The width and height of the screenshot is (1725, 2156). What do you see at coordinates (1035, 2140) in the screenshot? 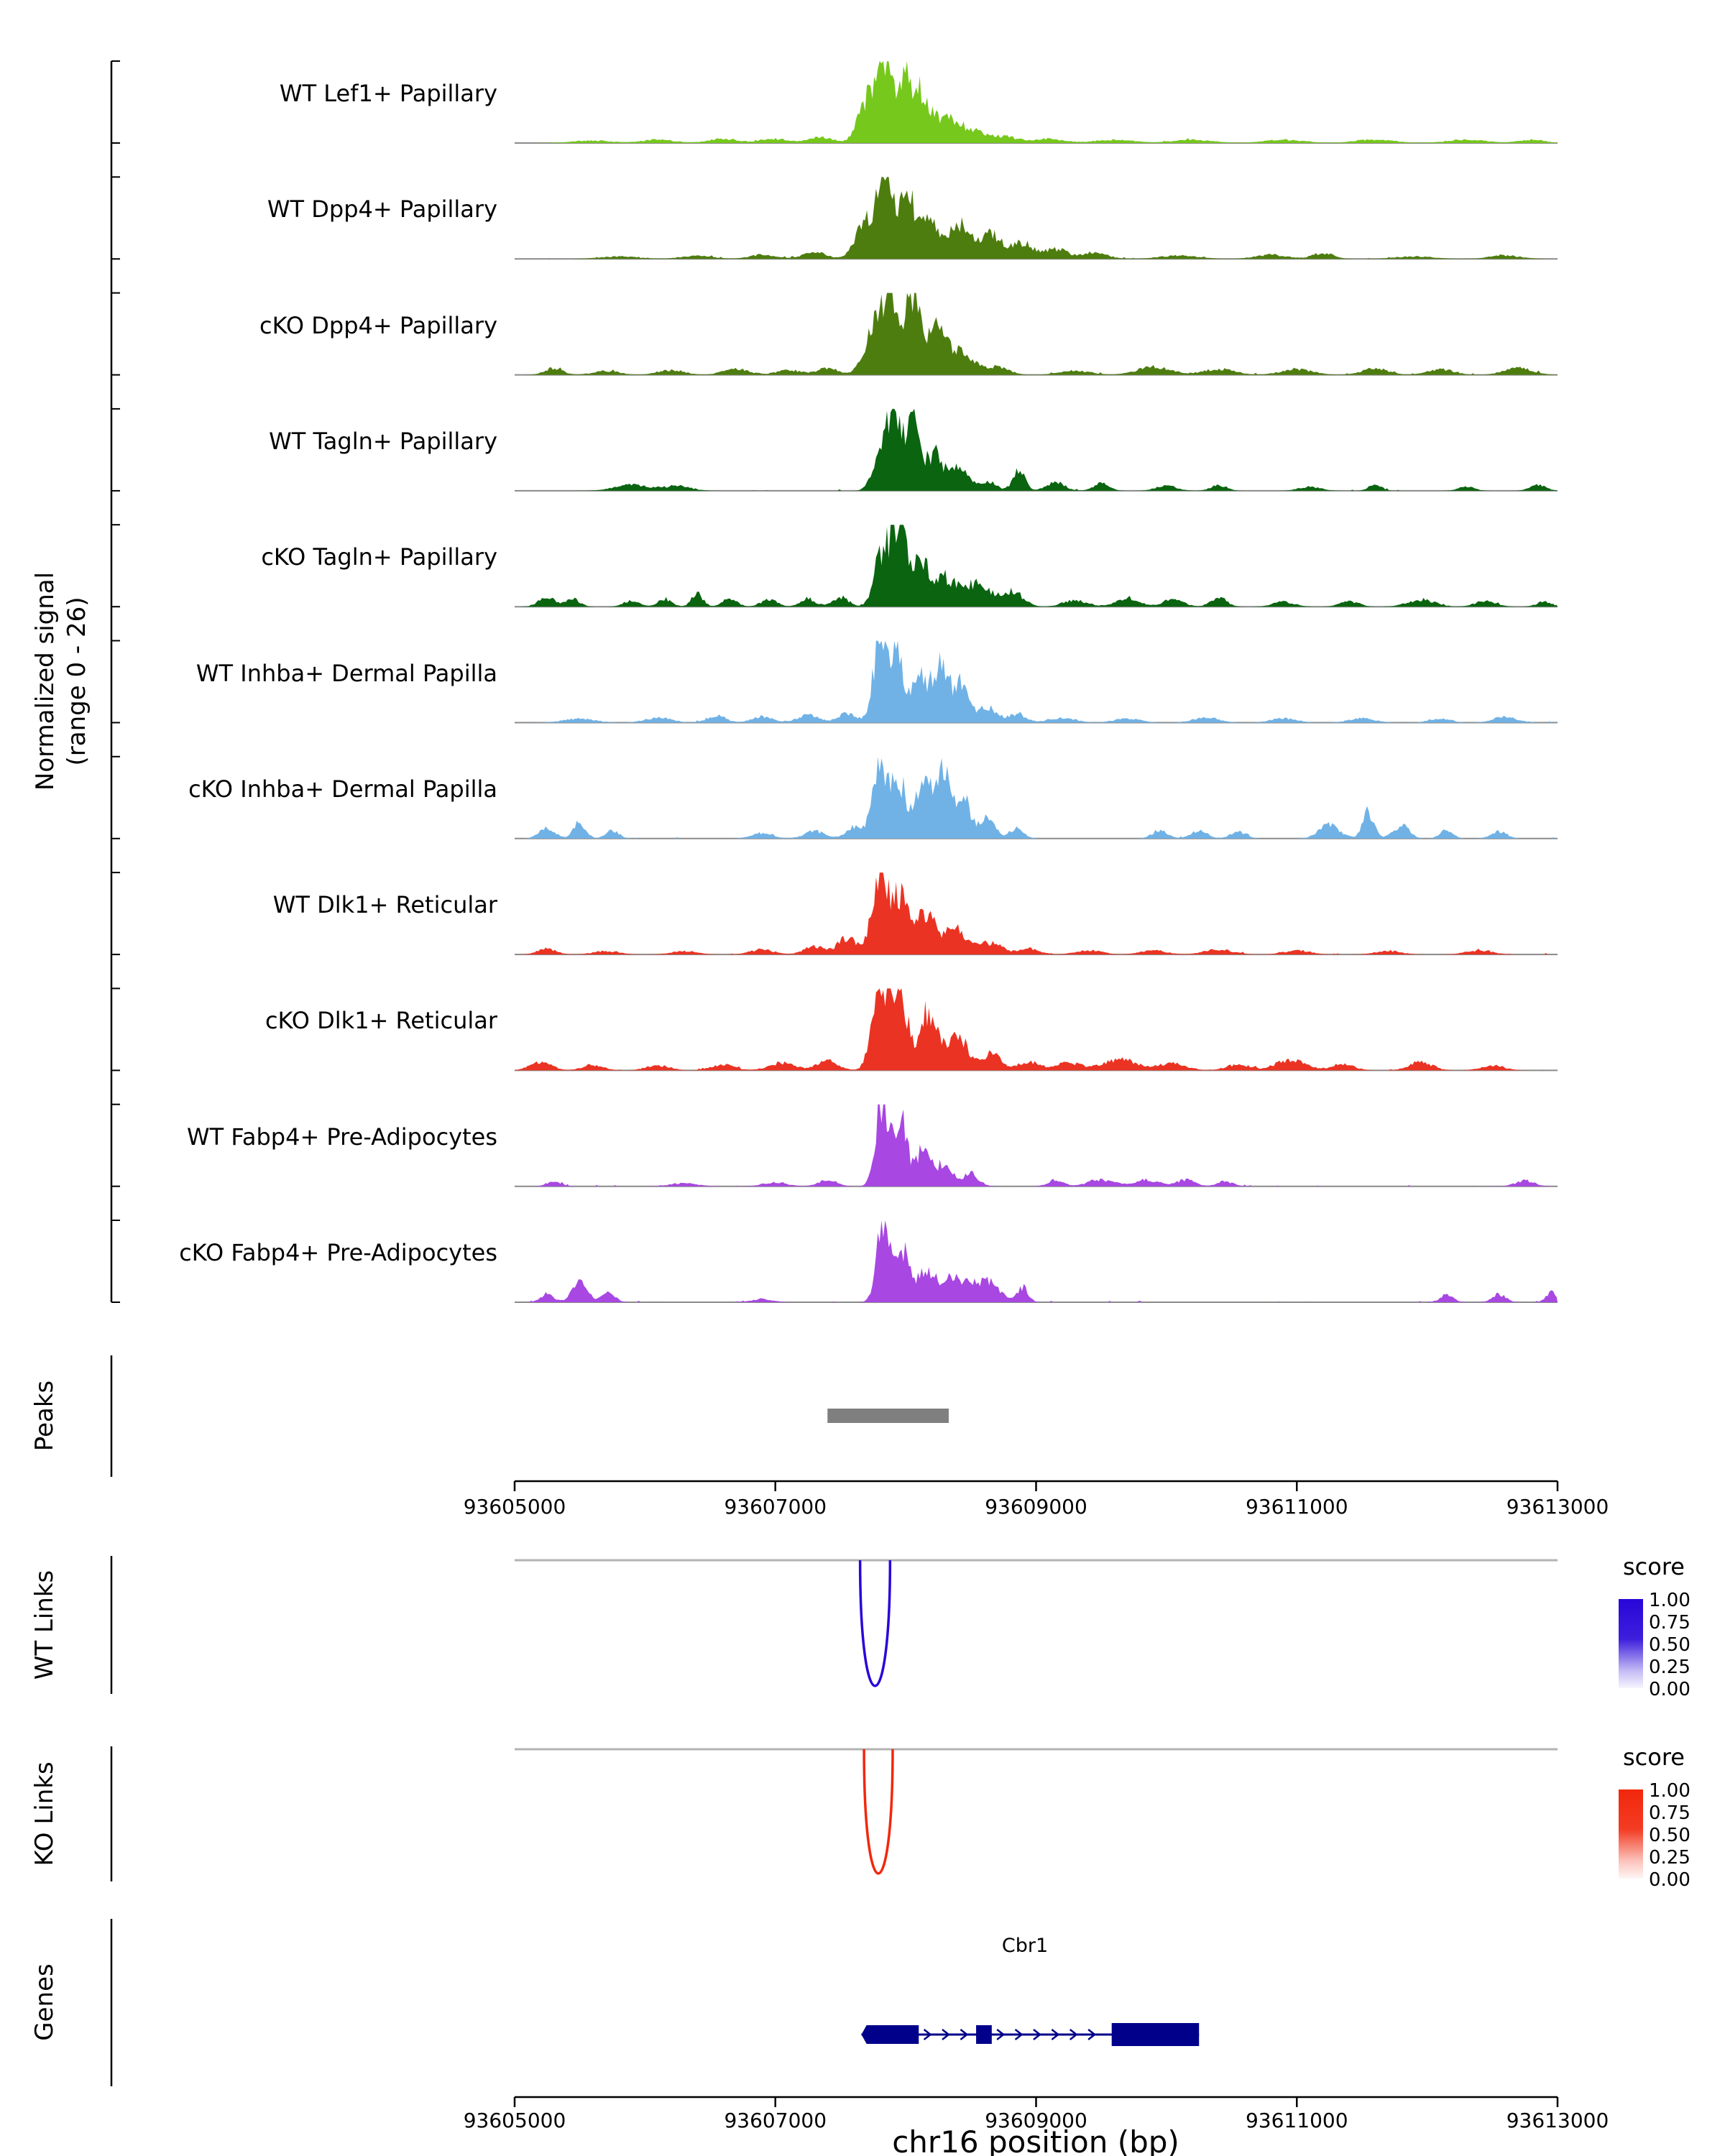
I see `x-axis-title: chr16 position (bp)` at bounding box center [1035, 2140].